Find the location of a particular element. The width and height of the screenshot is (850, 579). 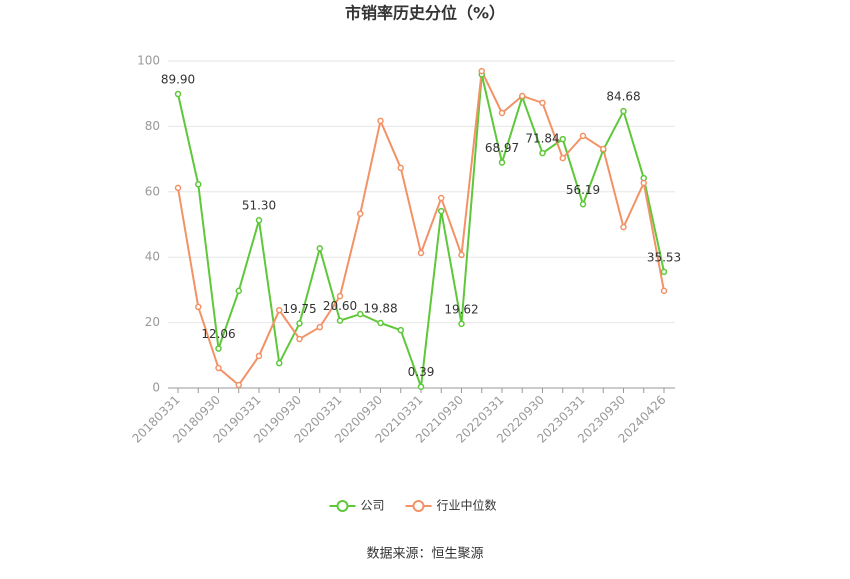

data-label: 35.53 is located at coordinates (664, 257).